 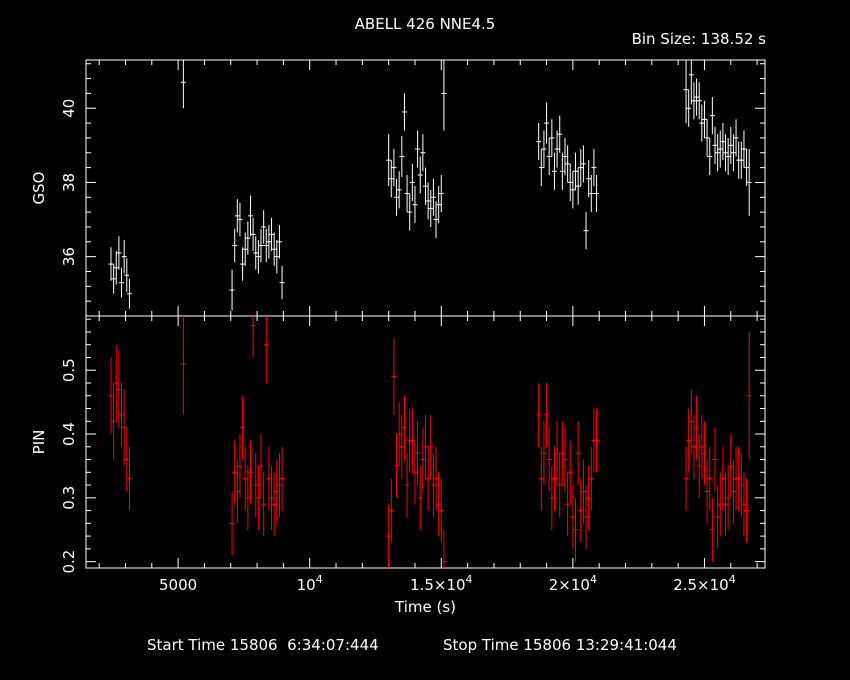 I want to click on pin-y-tick-label: 0.2, so click(x=69, y=562).